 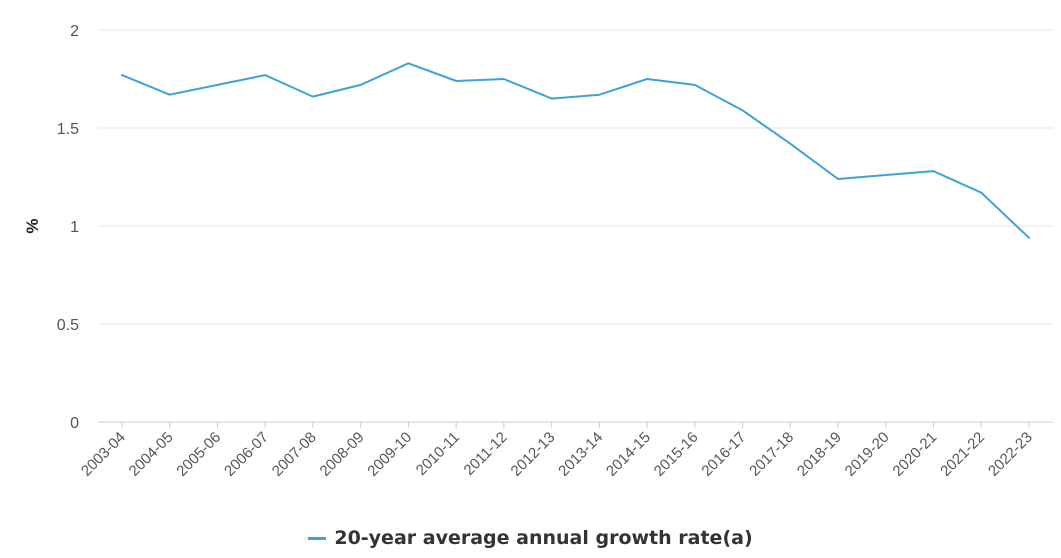 I want to click on x-tick-label: 2019-20, so click(x=867, y=454).